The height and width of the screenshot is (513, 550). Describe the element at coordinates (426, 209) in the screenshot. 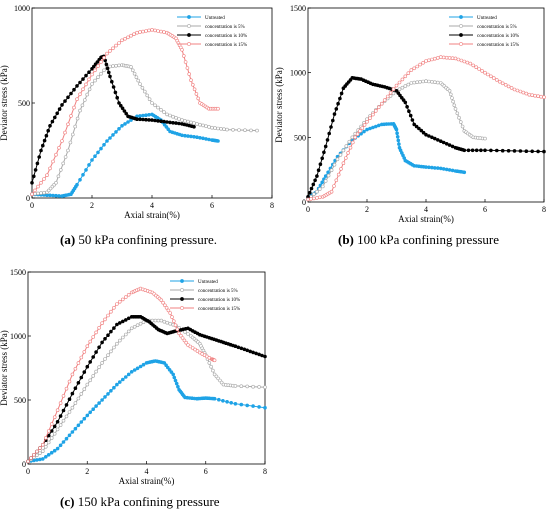

I see `x-tick-label: 4` at that location.